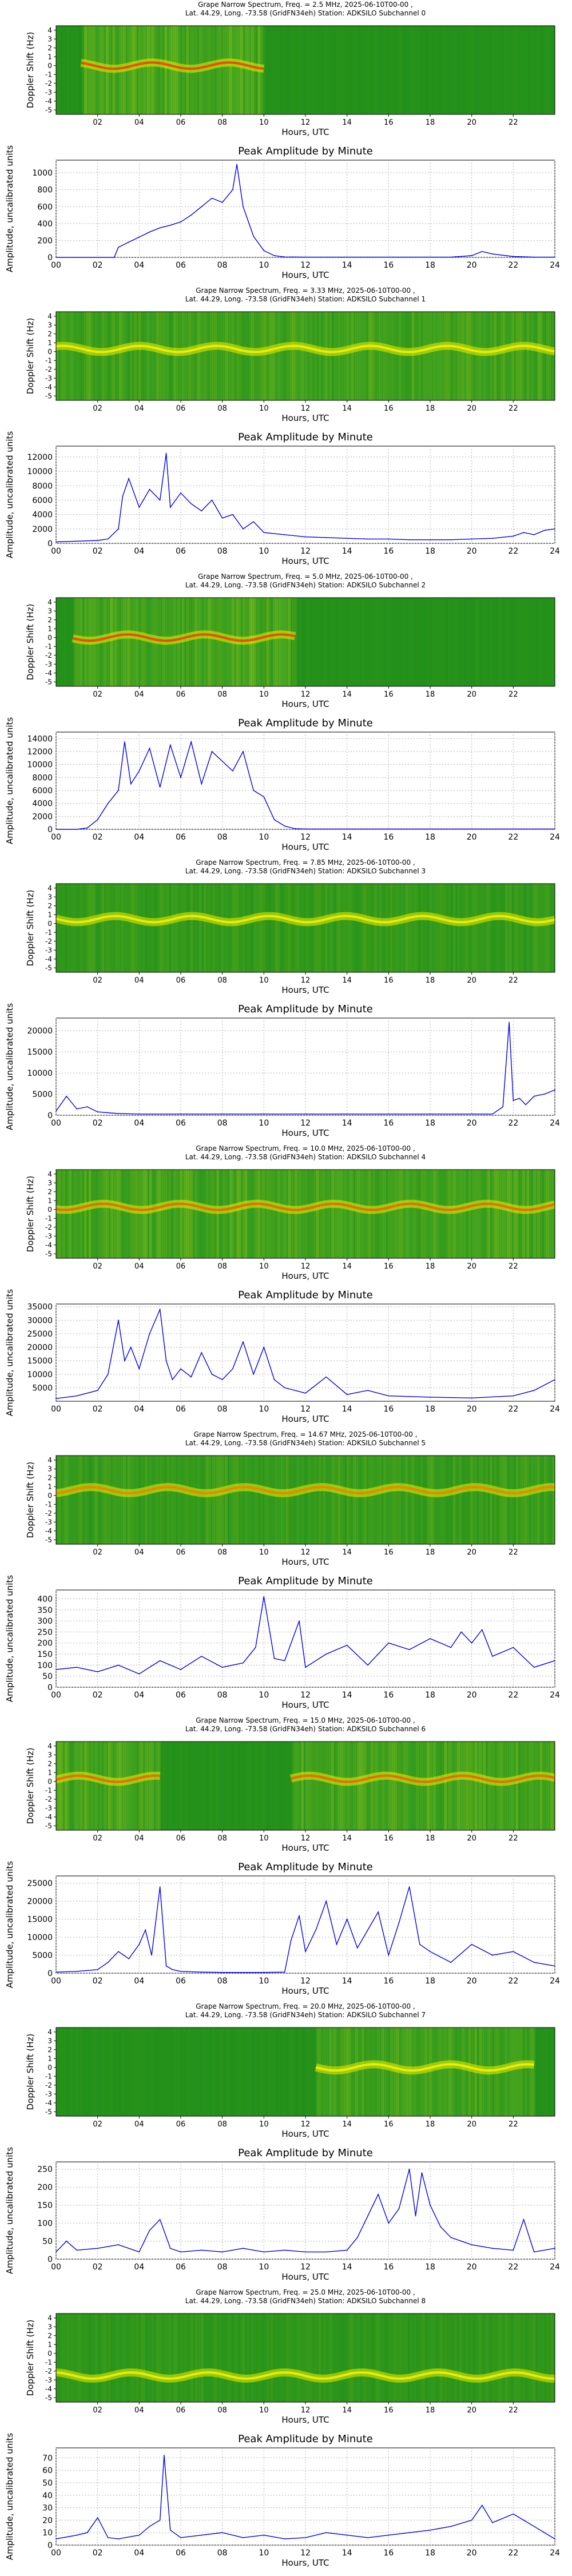  I want to click on spectrum-xtick-label: 02, so click(97, 122).